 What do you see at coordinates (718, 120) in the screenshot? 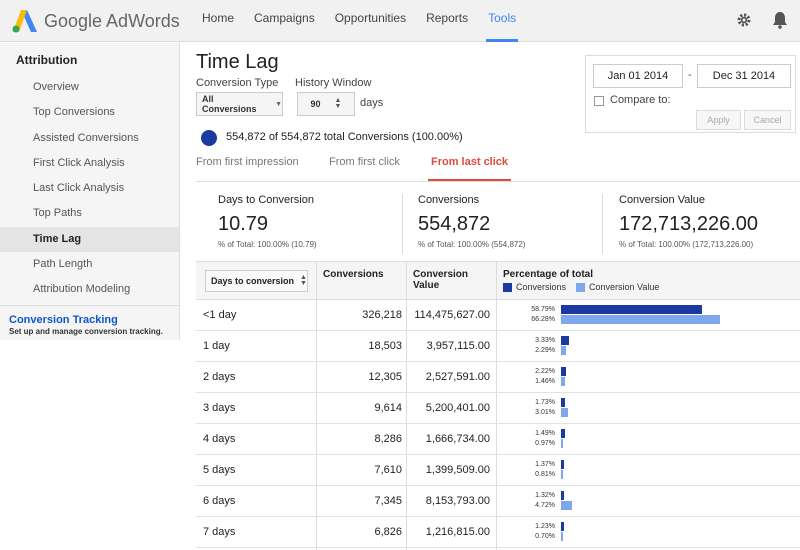
I see `apply-button: Apply` at bounding box center [718, 120].